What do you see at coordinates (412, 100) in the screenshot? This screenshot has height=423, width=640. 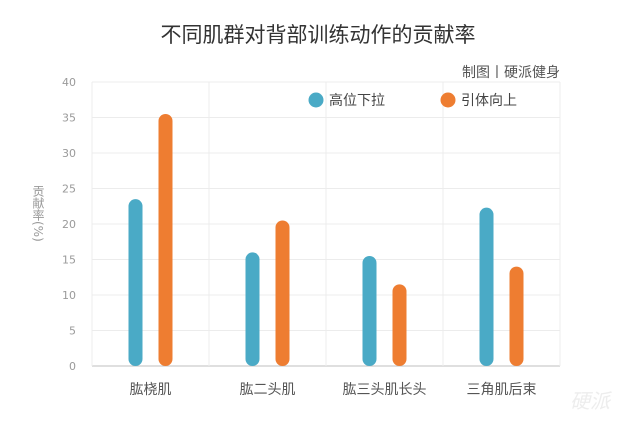 I see `legend: 高位下拉 引体向上` at bounding box center [412, 100].